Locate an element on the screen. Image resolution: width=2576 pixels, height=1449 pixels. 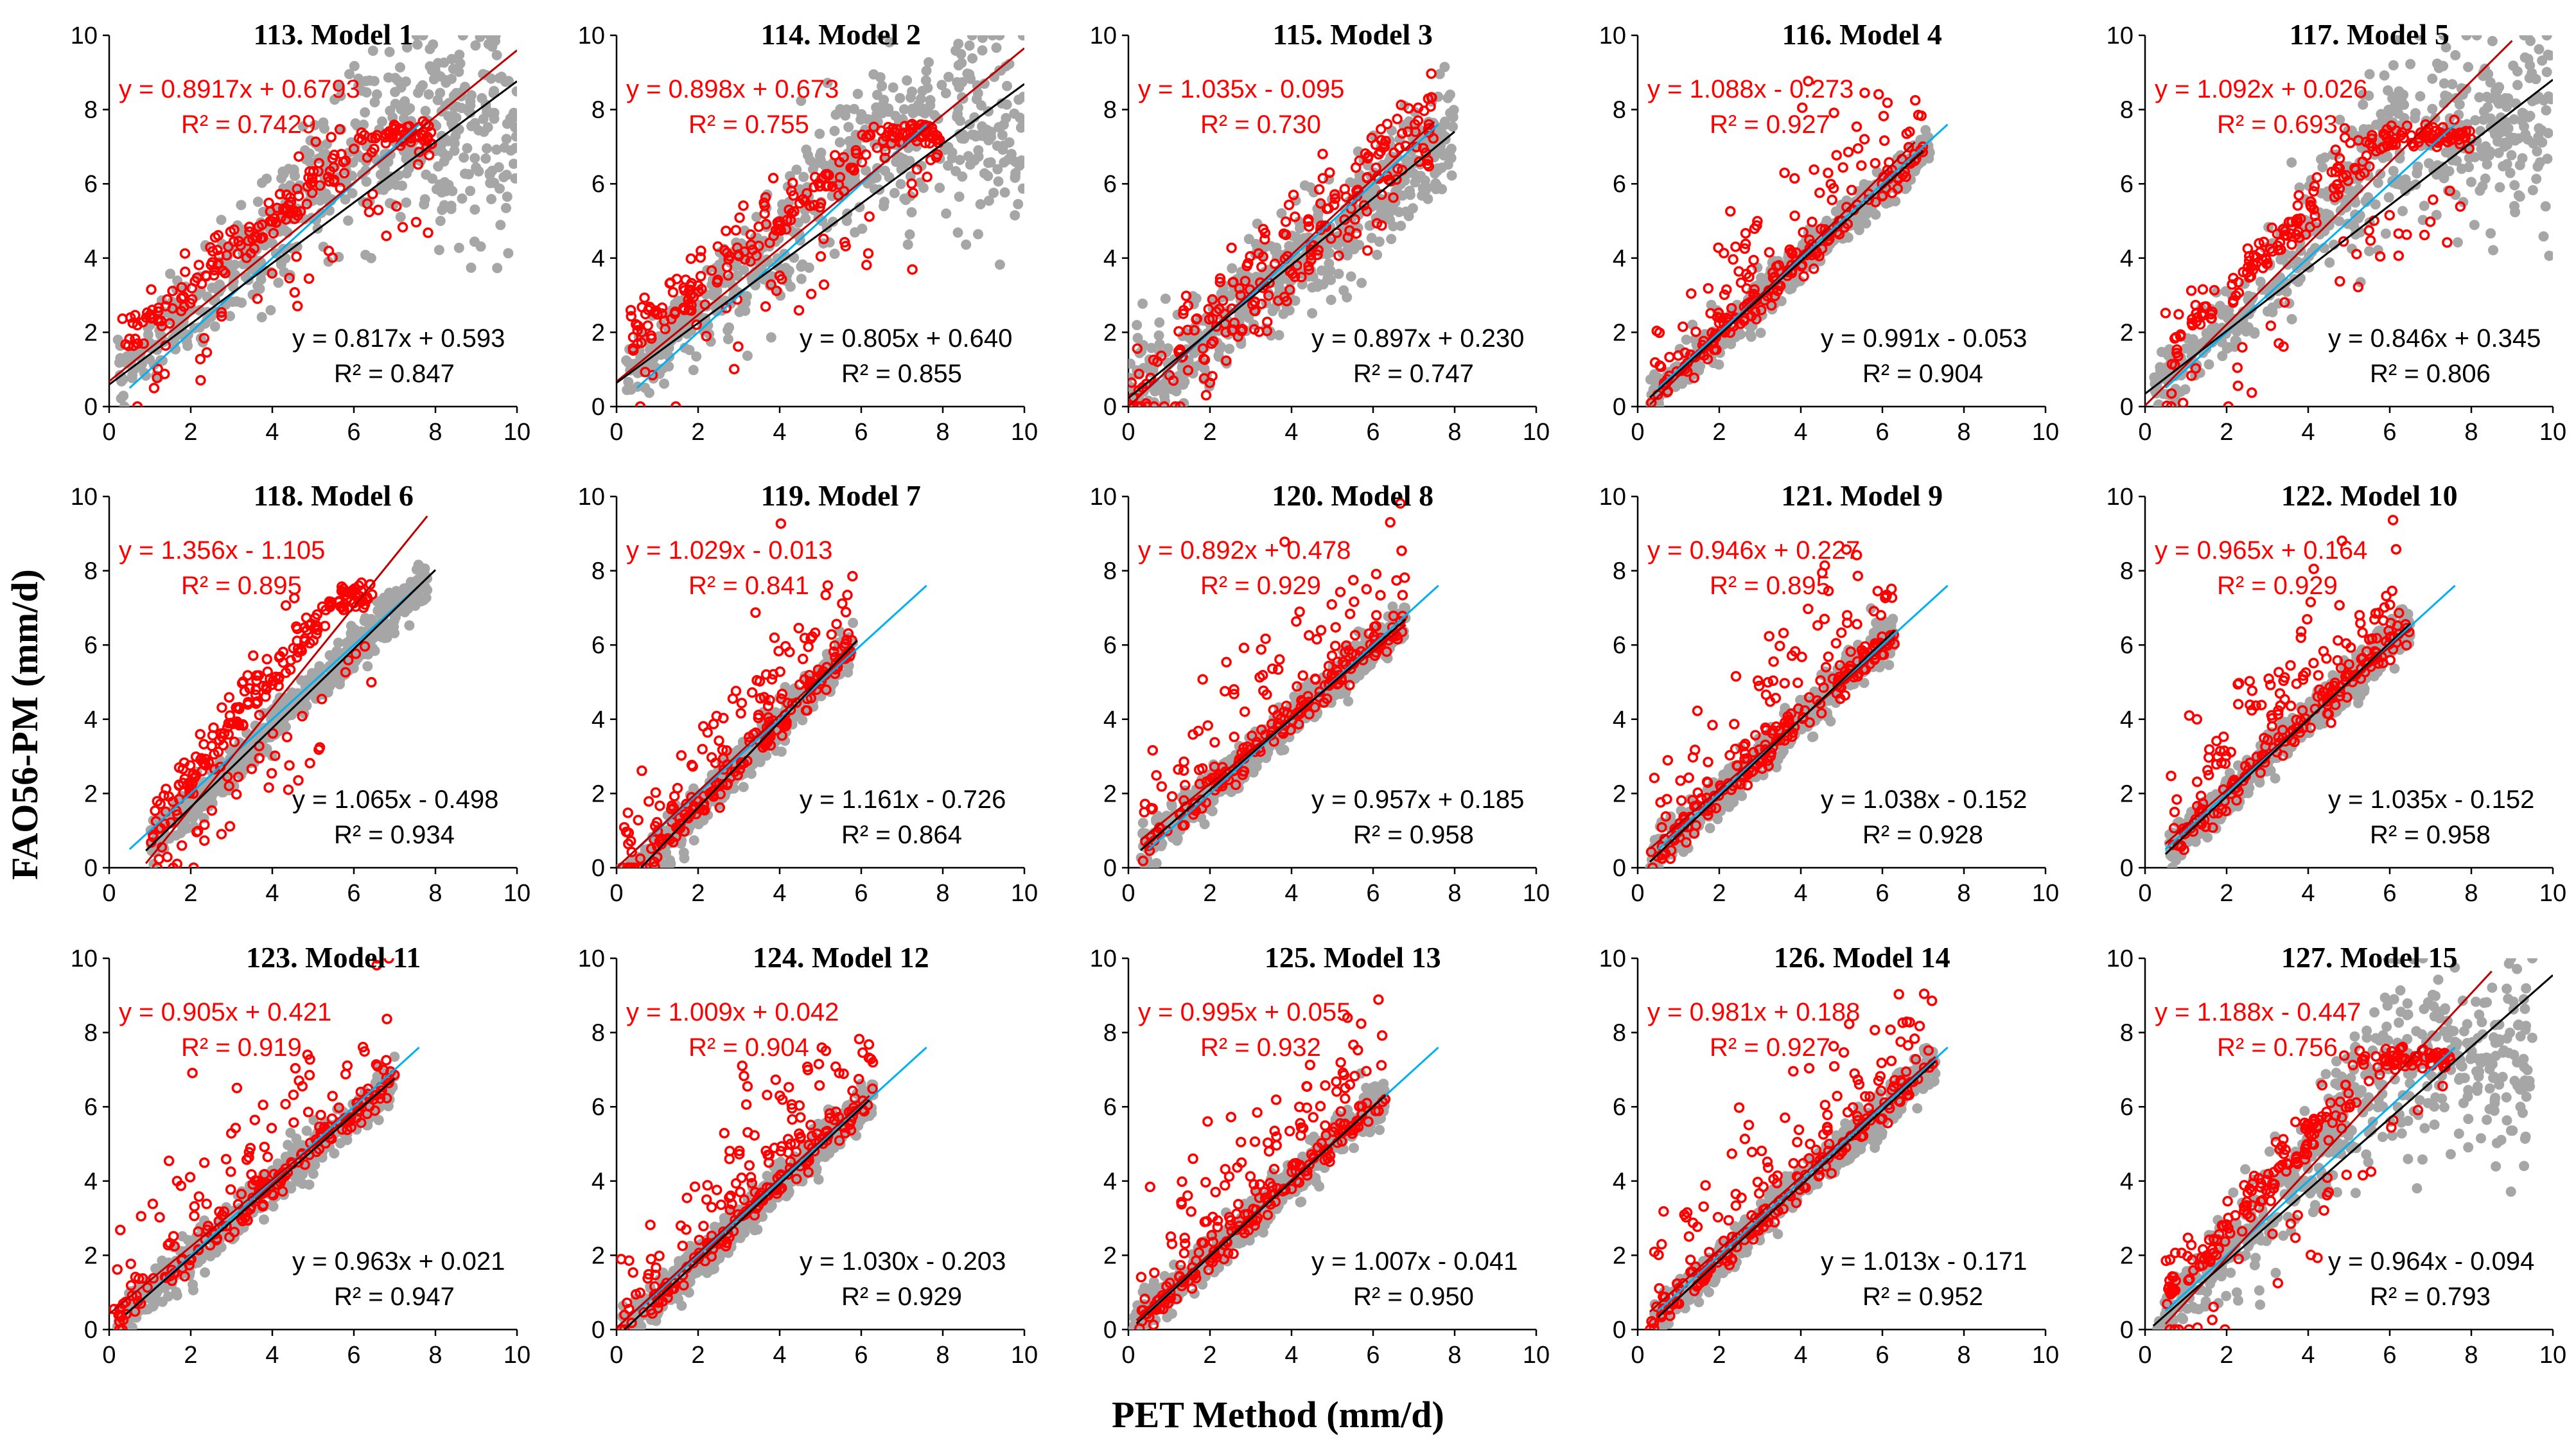
one-to-one-line is located at coordinates (1293, 256).